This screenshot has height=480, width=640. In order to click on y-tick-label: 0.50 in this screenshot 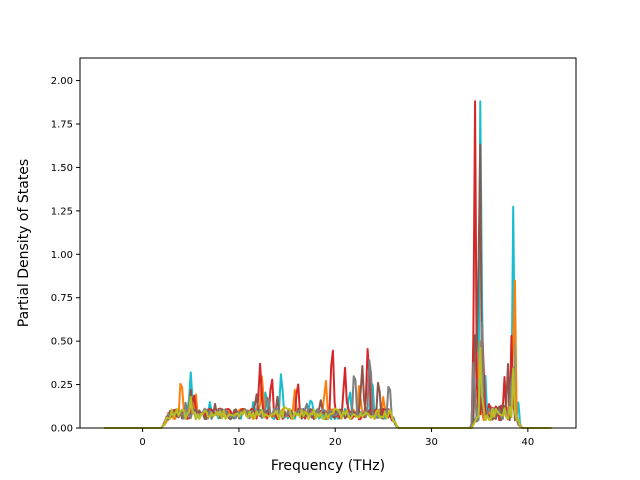, I will do `click(62, 342)`.